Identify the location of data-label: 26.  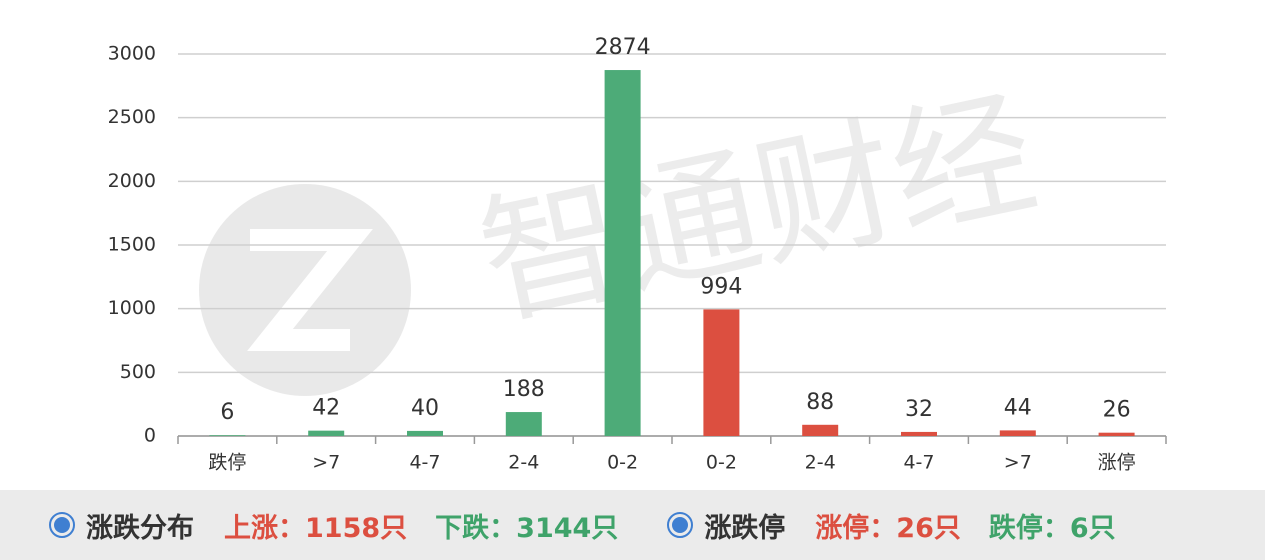
(1117, 410).